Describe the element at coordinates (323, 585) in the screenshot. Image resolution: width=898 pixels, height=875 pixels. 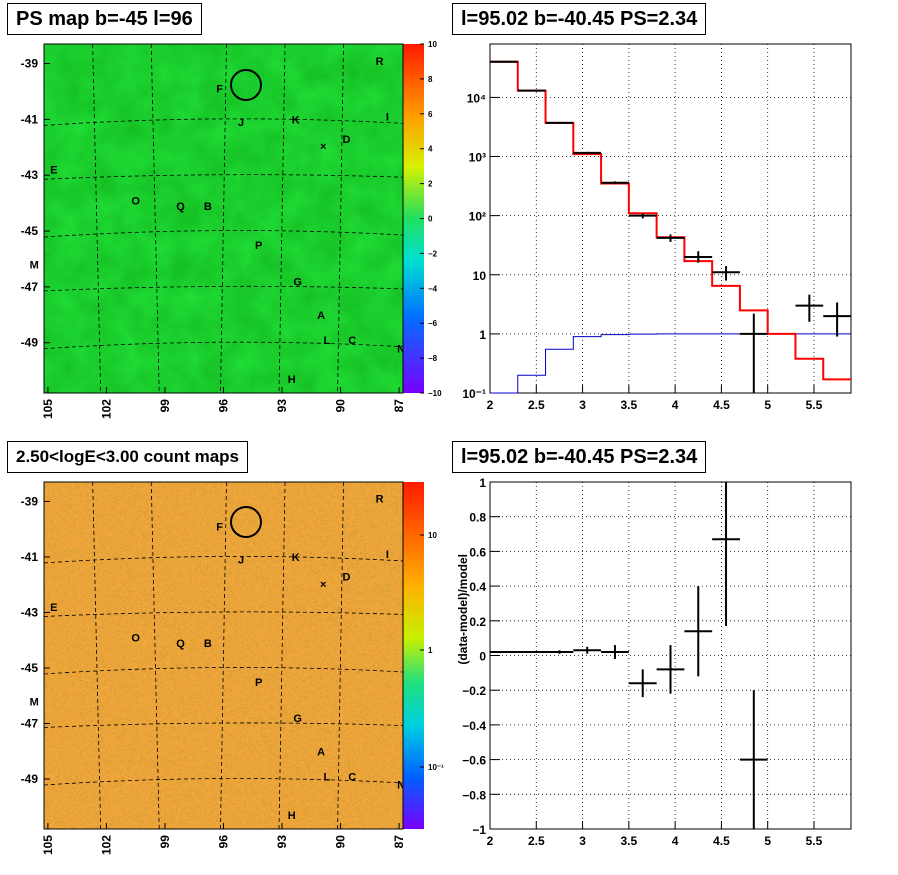
I see `count-map-cross-marker: ×` at that location.